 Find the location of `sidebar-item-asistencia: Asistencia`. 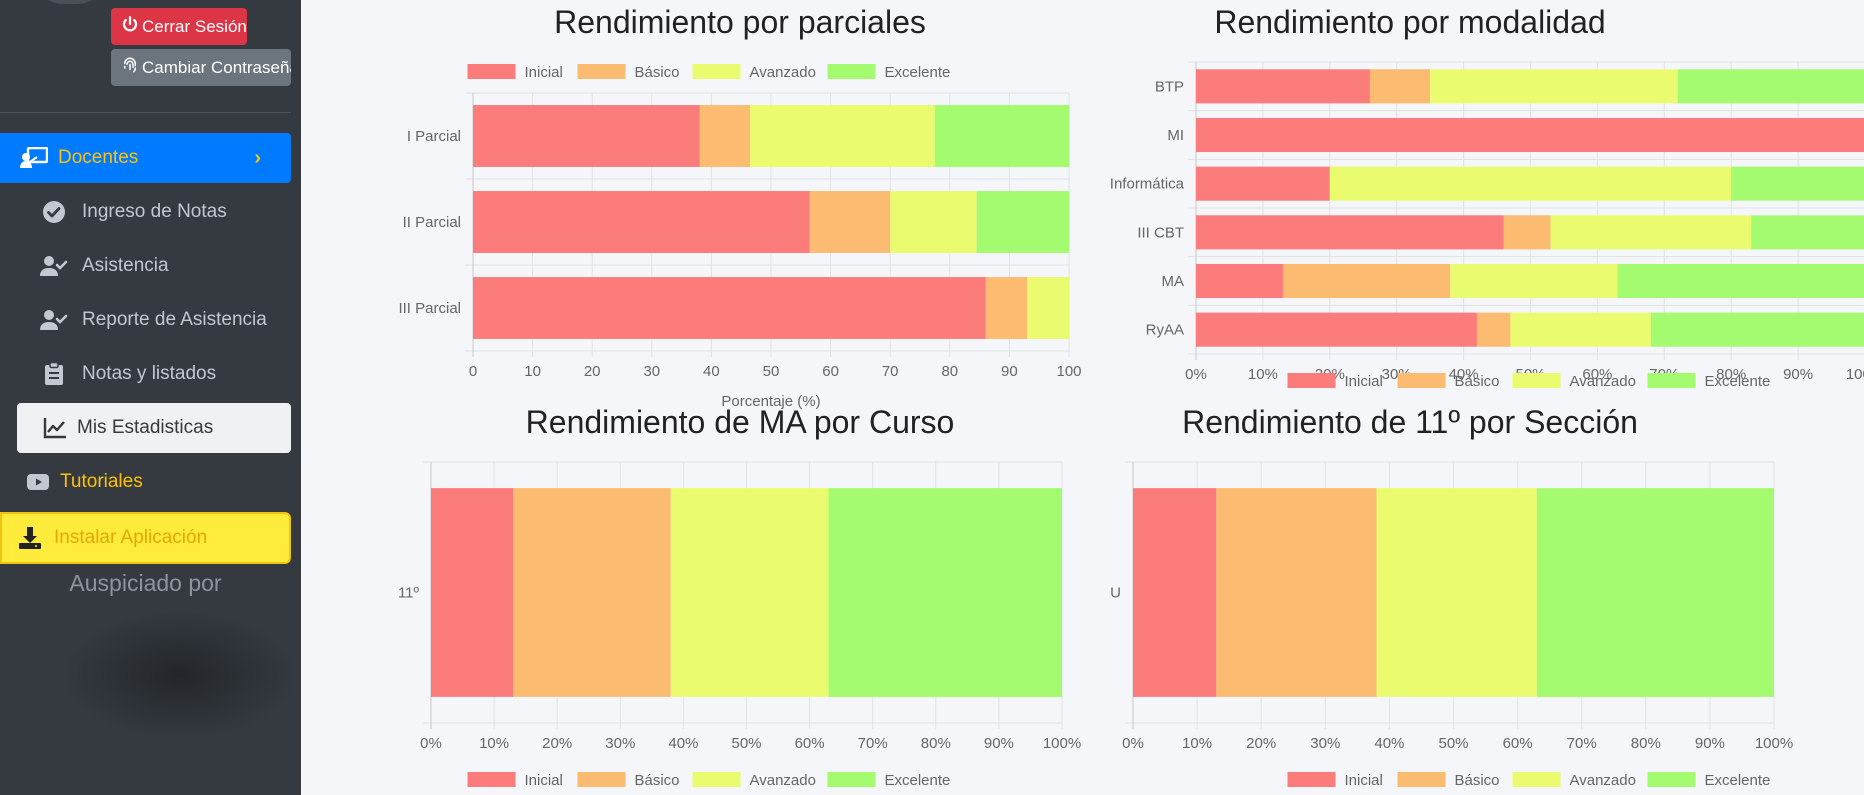

sidebar-item-asistencia: Asistencia is located at coordinates (145, 266).